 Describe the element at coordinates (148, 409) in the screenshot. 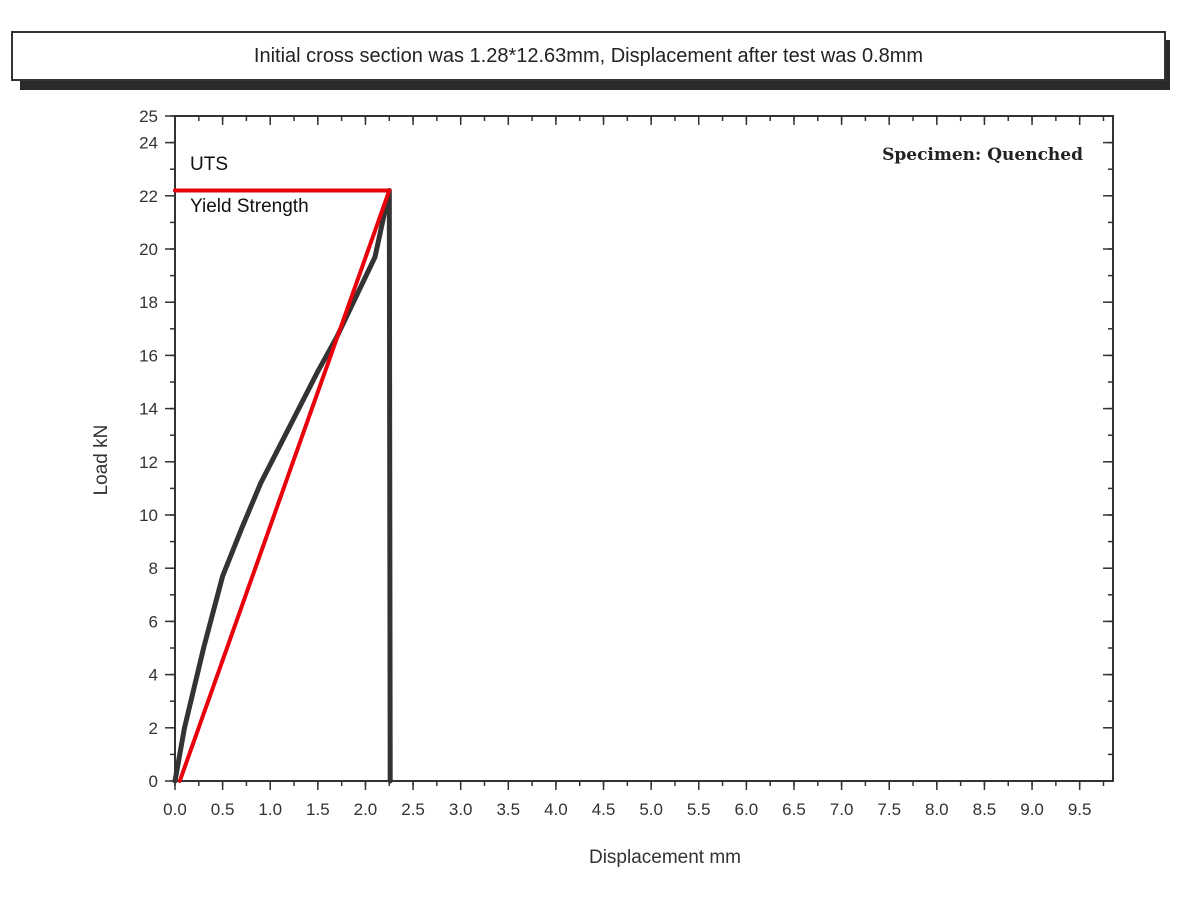

I see `y-tick-label: 14` at that location.